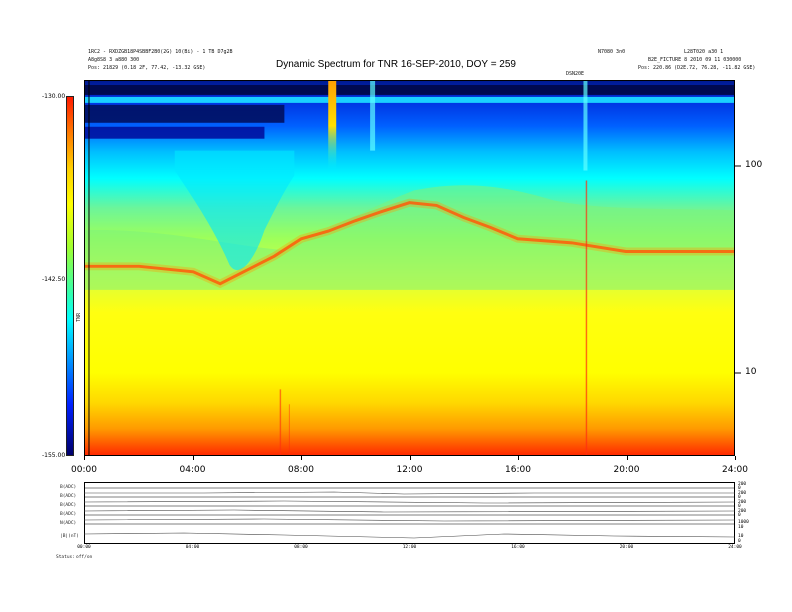 This screenshot has width=792, height=612. I want to click on colorbar-label: TNR, so click(79, 317).